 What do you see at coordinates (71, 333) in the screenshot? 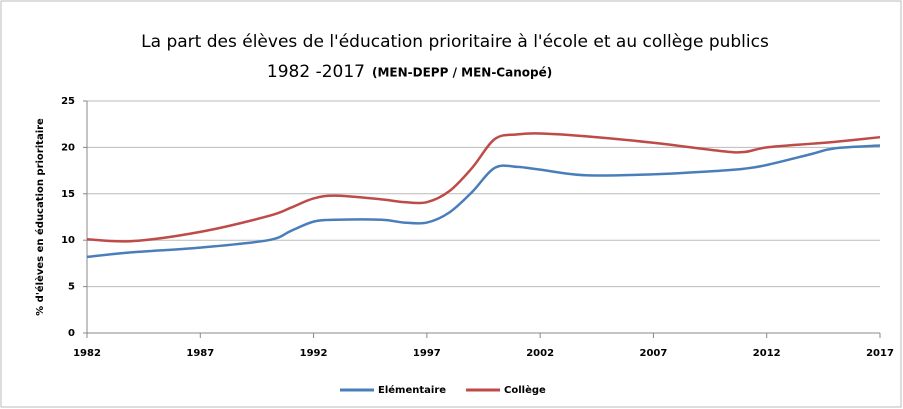
I see `y-tick-label: 0` at bounding box center [71, 333].